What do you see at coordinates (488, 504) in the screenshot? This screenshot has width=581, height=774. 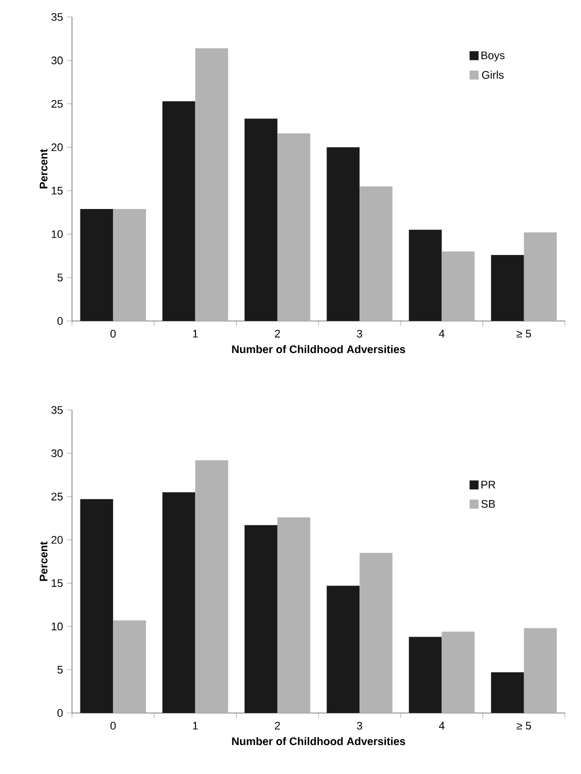 I see `legend-label: SB` at bounding box center [488, 504].